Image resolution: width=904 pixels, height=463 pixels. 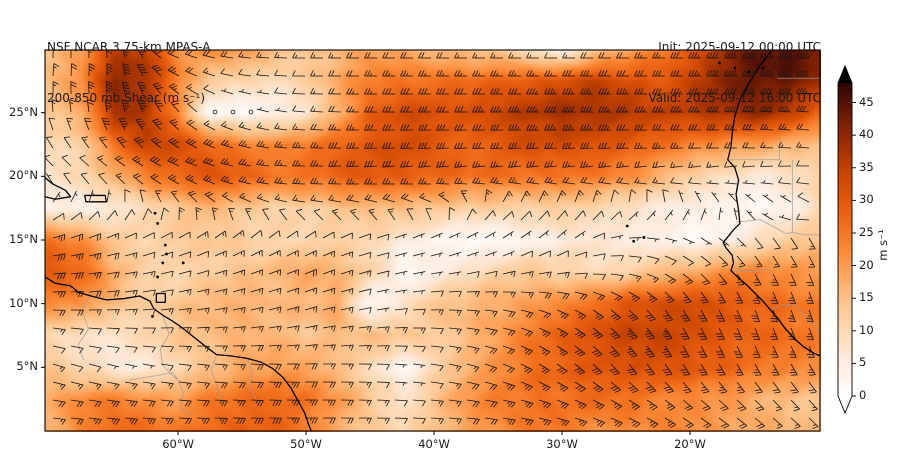 I want to click on x-axis-tick-label: 50°W, so click(x=306, y=444).